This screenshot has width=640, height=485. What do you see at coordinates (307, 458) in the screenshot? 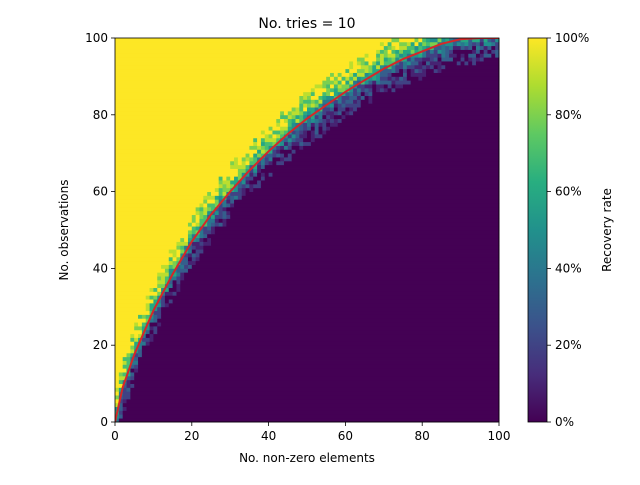
I see `x-axis-label: No. non-zero elements` at bounding box center [307, 458].